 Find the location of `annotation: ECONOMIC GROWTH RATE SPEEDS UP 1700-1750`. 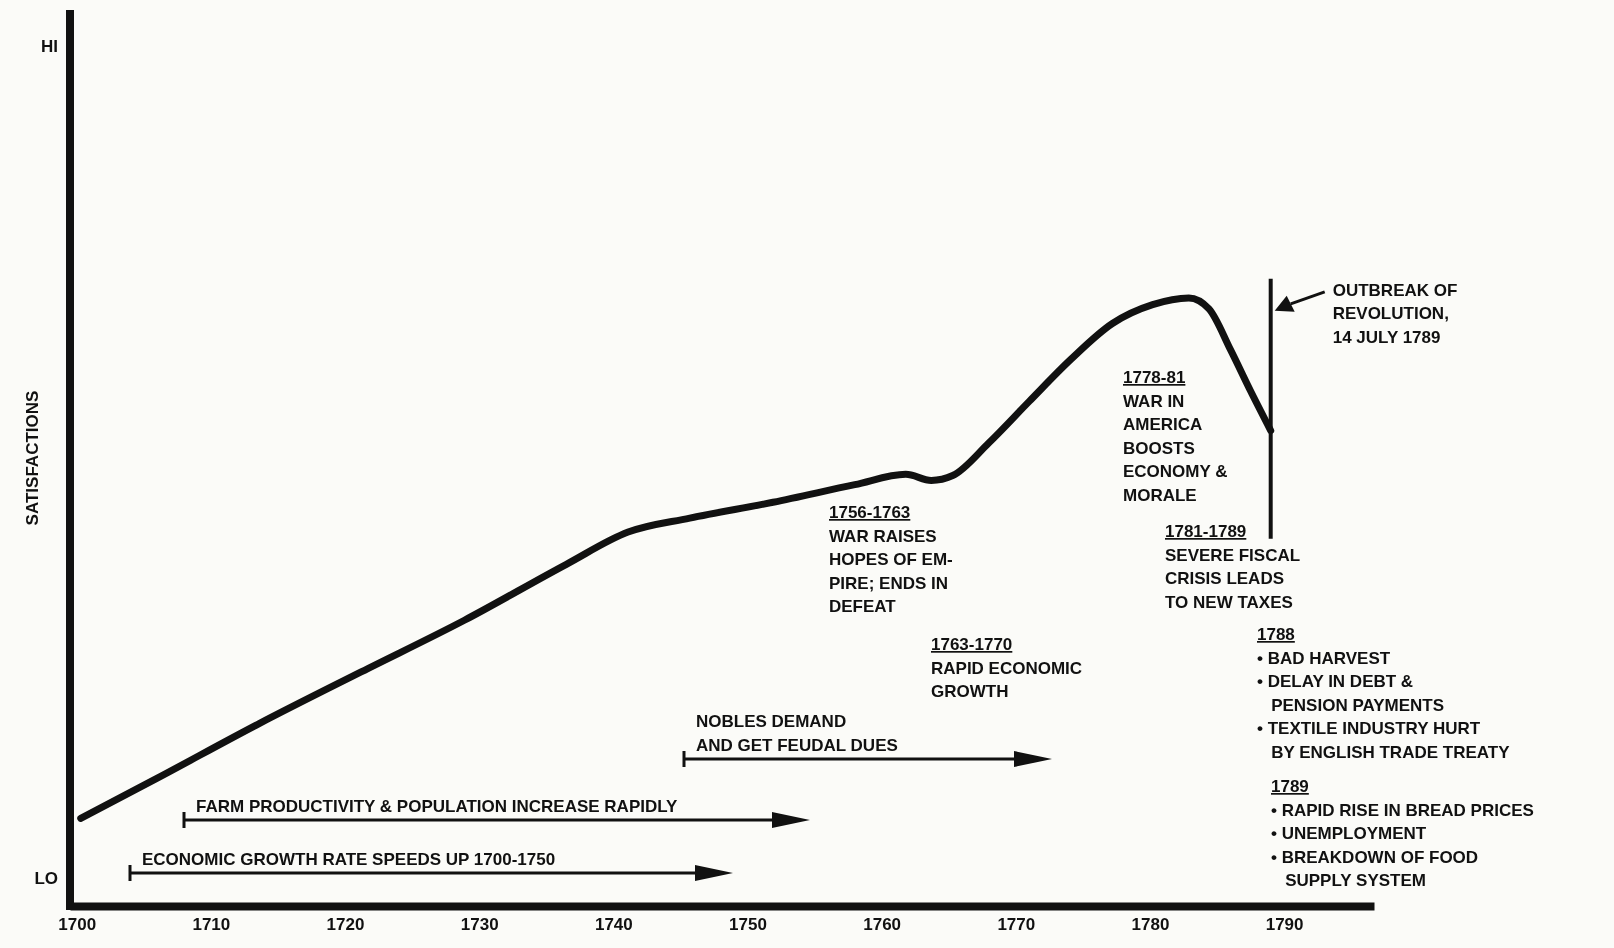

annotation: ECONOMIC GROWTH RATE SPEEDS UP 1700-1750 is located at coordinates (349, 859).